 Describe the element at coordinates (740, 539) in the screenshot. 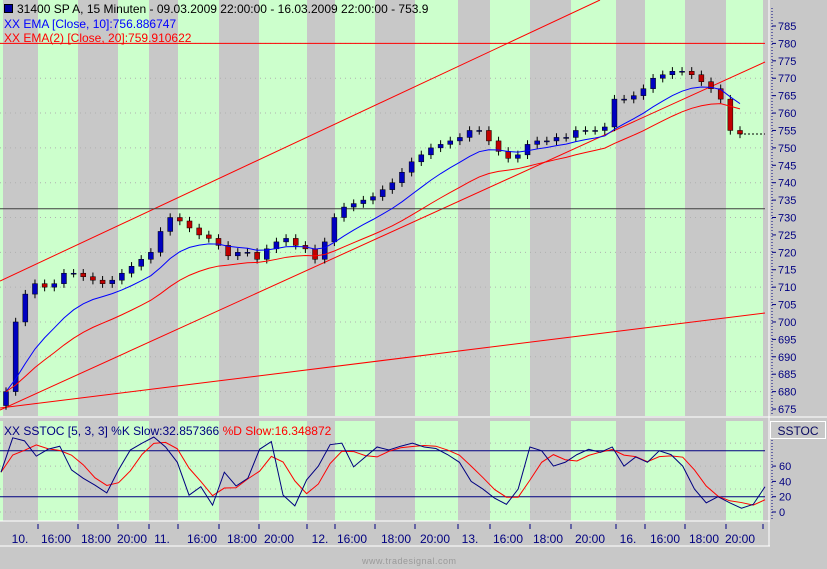

I see `time-label: 20:00` at that location.